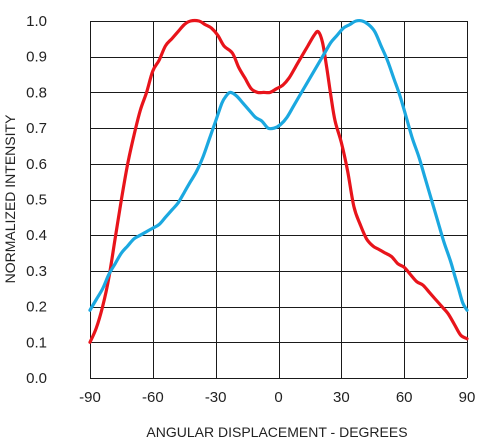  What do you see at coordinates (467, 397) in the screenshot?
I see `x-tick-label: 90` at bounding box center [467, 397].